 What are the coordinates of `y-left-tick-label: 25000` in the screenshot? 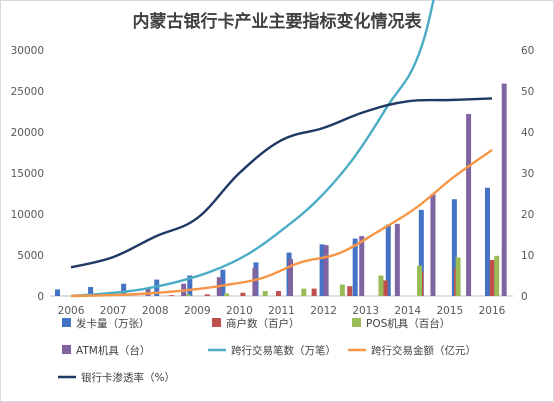 It's located at (27, 92).